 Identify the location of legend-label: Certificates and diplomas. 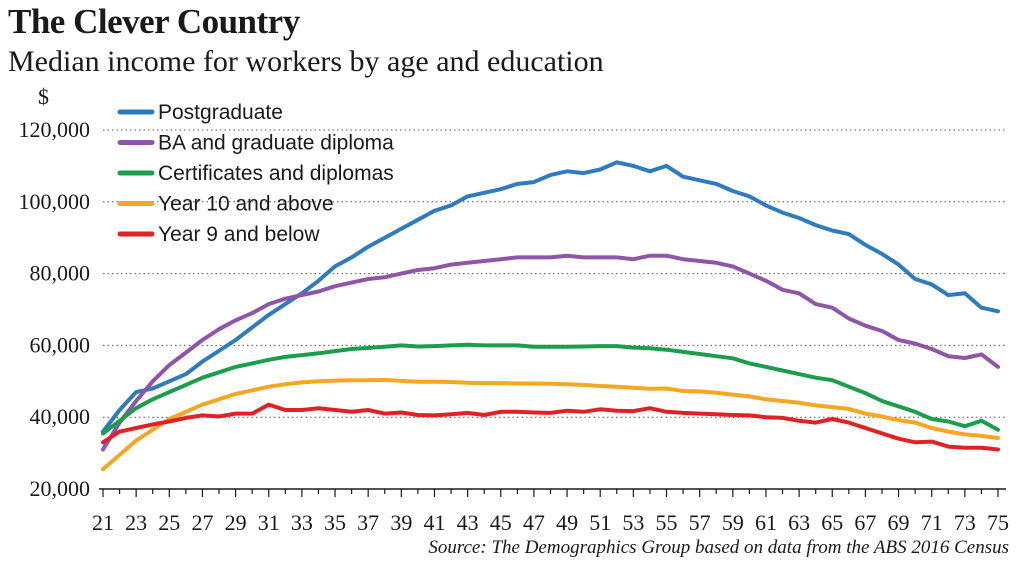
(276, 173).